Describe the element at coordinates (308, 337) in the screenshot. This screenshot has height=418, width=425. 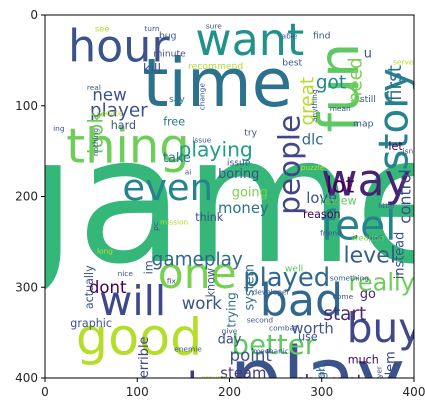
I see `word-use: use` at that location.